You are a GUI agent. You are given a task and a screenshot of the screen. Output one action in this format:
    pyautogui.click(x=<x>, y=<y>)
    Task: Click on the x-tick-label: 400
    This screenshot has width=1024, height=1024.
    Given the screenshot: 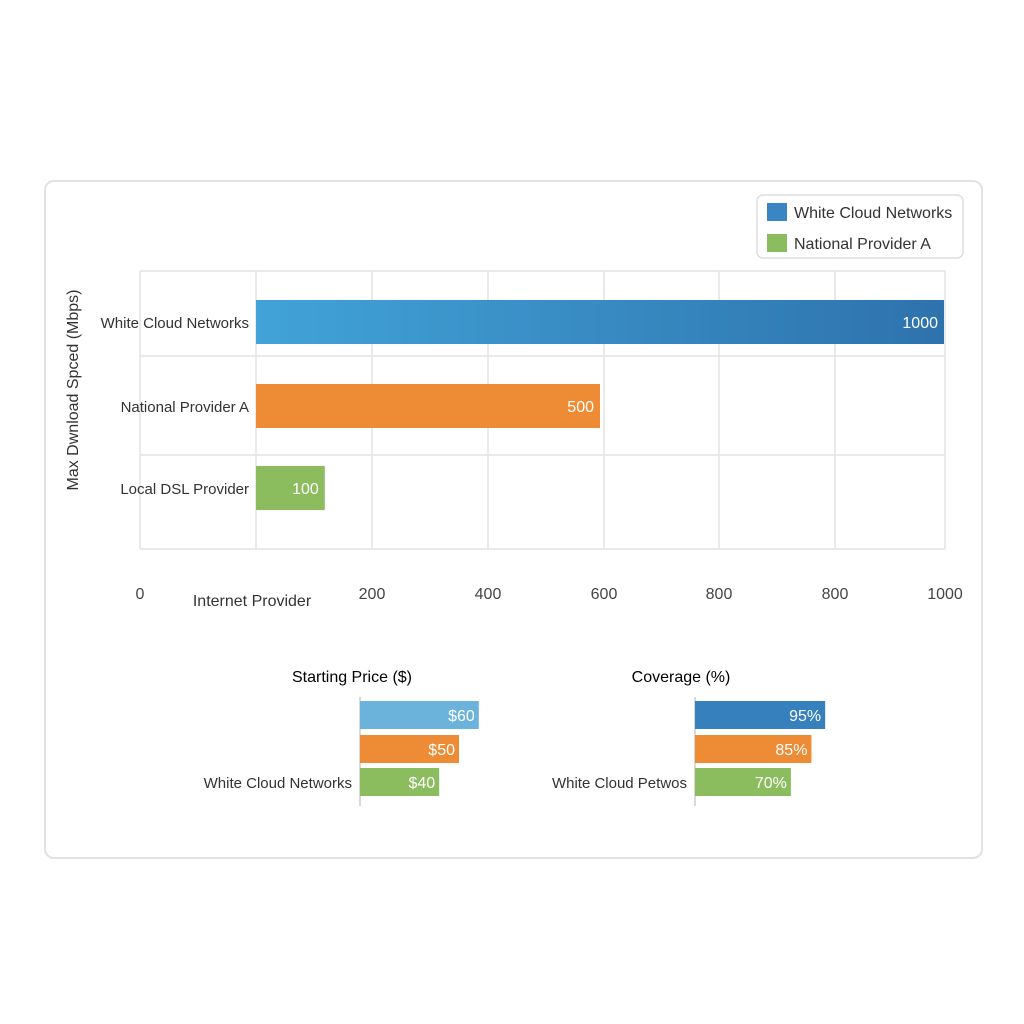 What is the action you would take?
    pyautogui.click(x=488, y=594)
    